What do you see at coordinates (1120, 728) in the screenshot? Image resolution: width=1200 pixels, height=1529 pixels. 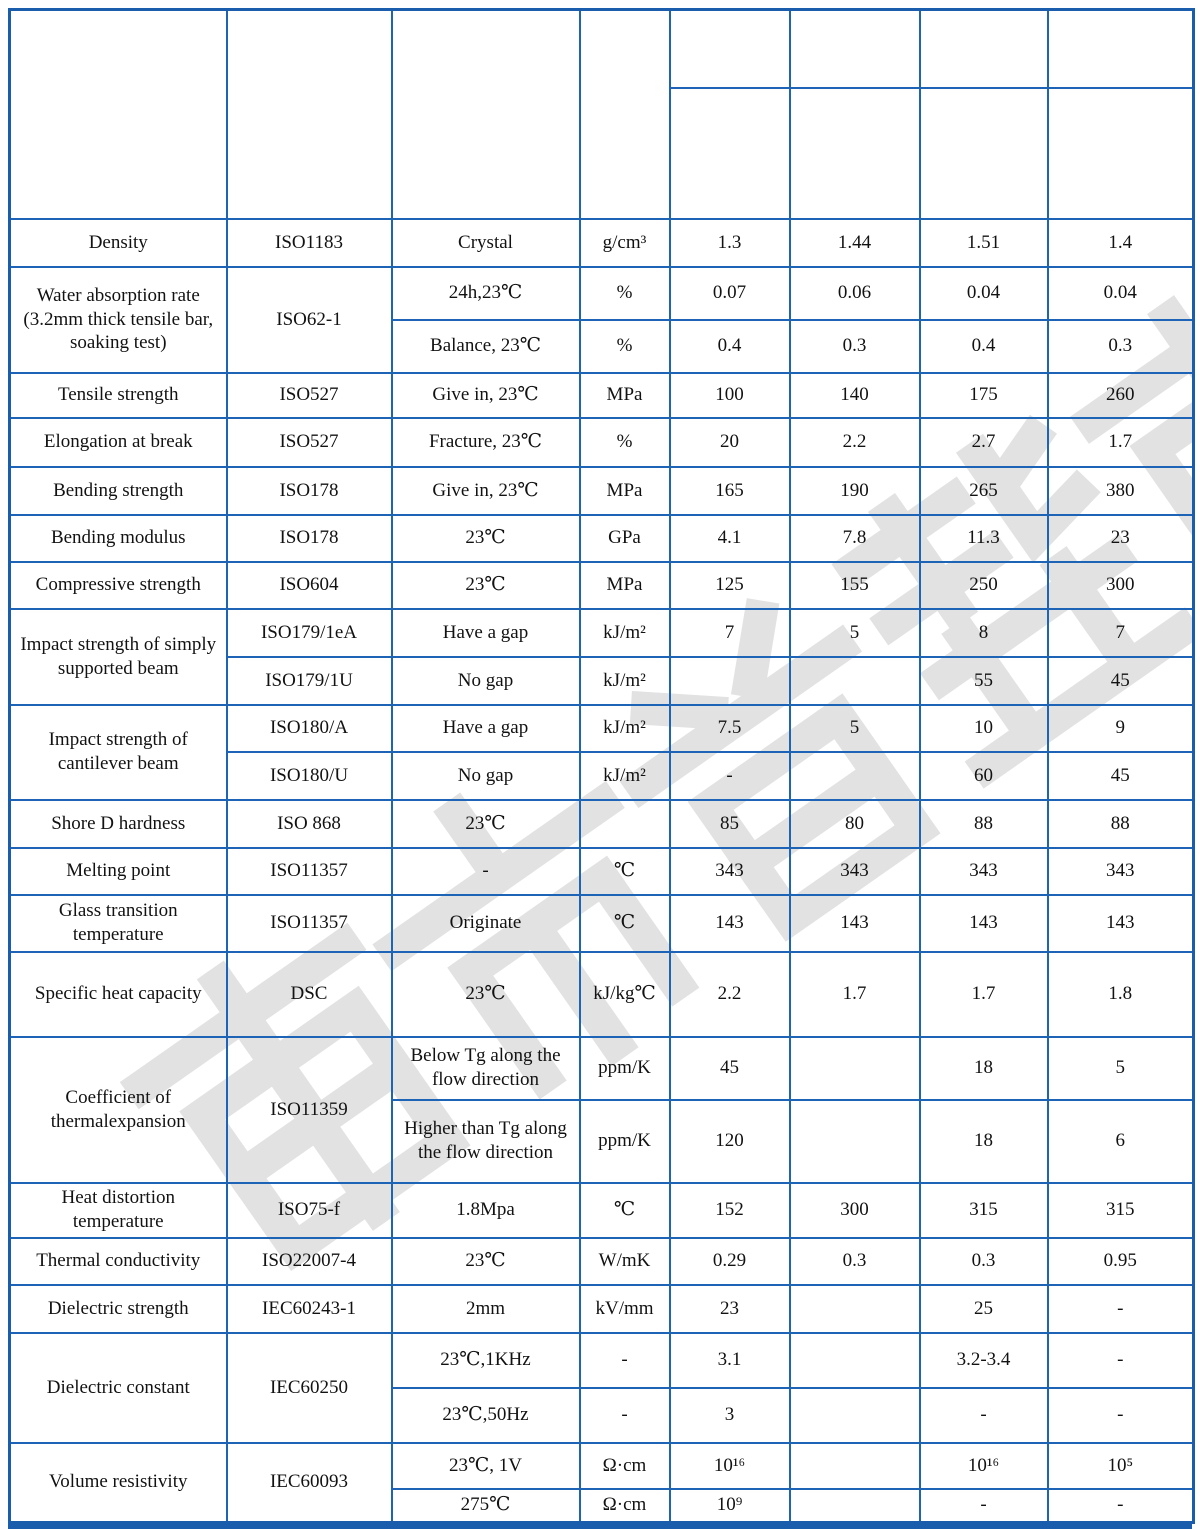 I see `value-cell: 9` at bounding box center [1120, 728].